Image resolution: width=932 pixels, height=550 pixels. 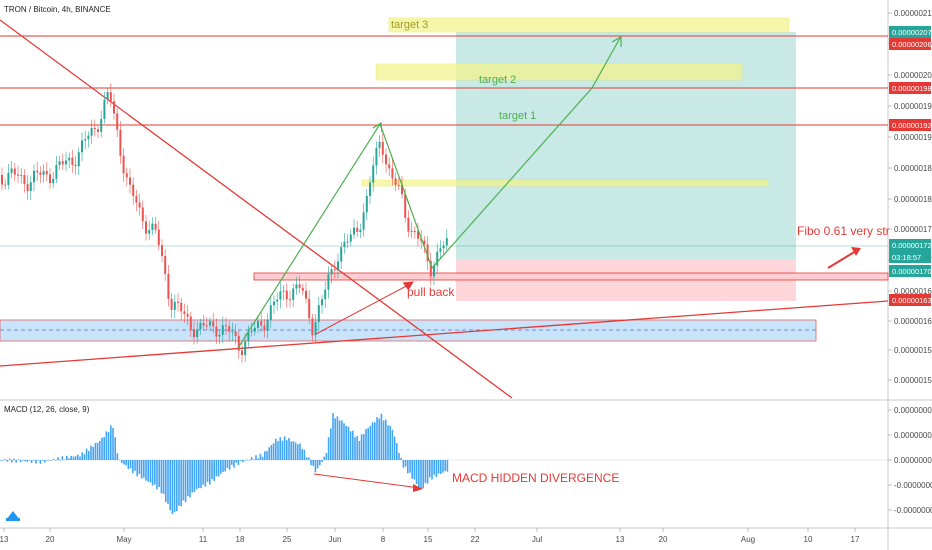 I want to click on macd-tick-label: 0.00000004, so click(x=913, y=410).